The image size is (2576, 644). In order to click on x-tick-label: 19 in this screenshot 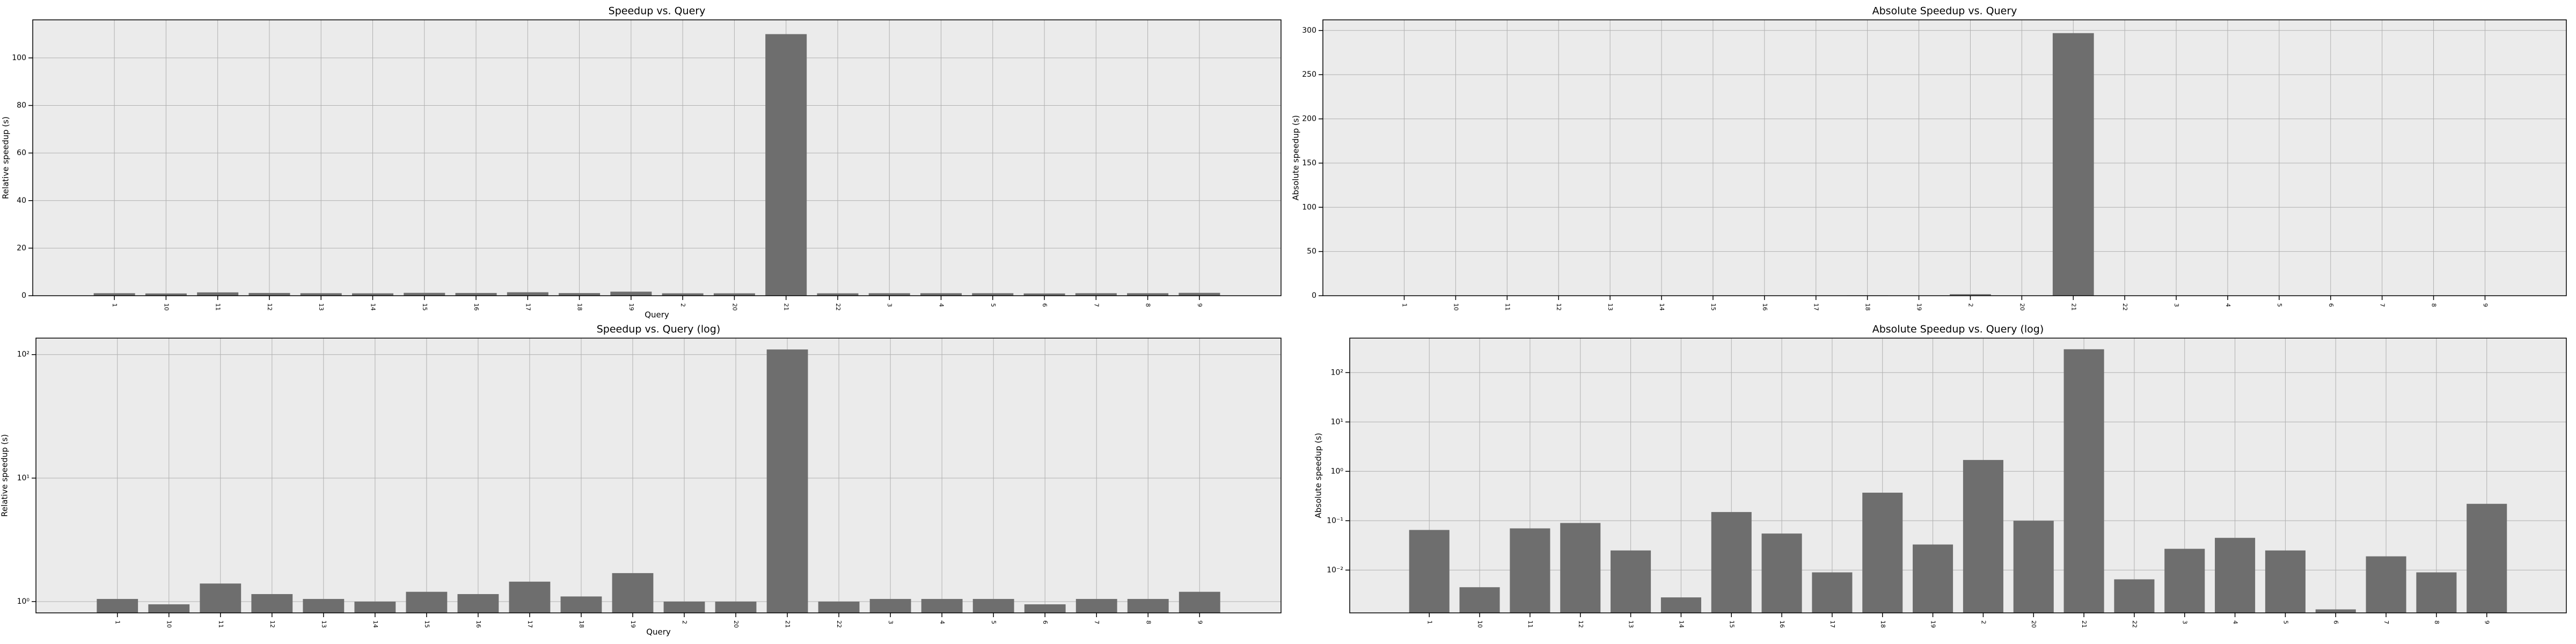, I will do `click(1933, 624)`.